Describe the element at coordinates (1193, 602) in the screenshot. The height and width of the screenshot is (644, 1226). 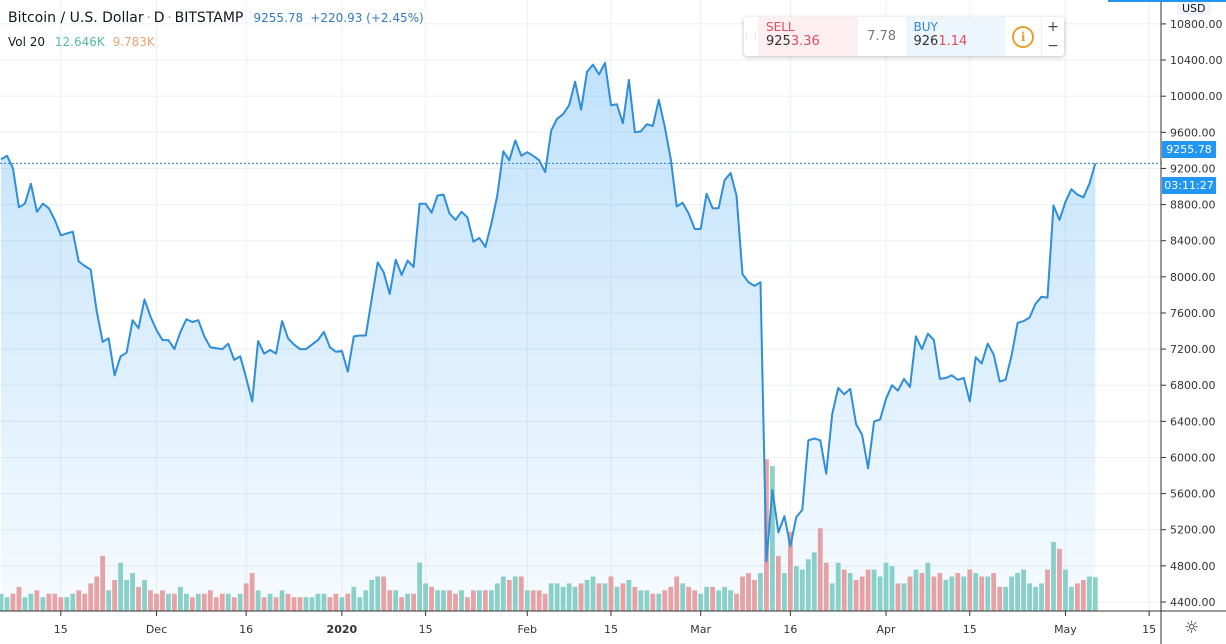
I see `price-tick-label: 4400.00` at that location.